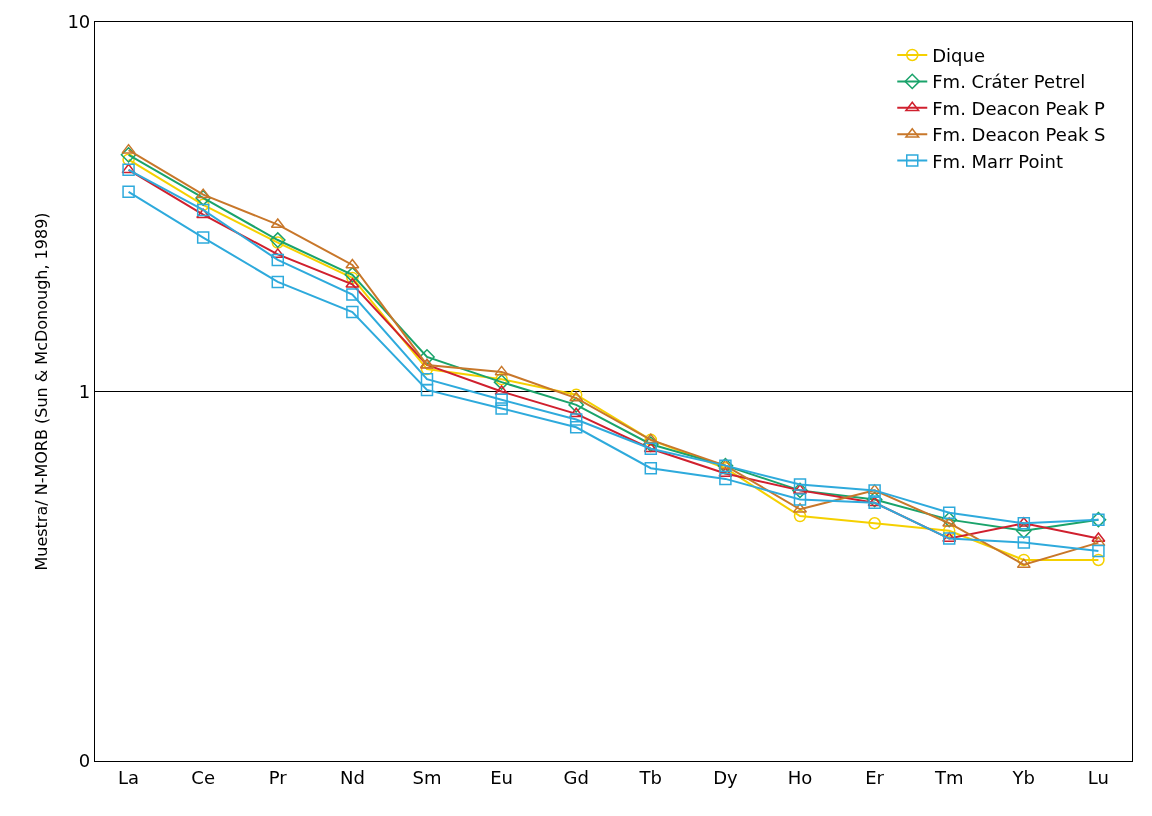 This screenshot has width=1152, height=816. What do you see at coordinates (427, 777) in the screenshot?
I see `x-tick-label: Sm` at bounding box center [427, 777].